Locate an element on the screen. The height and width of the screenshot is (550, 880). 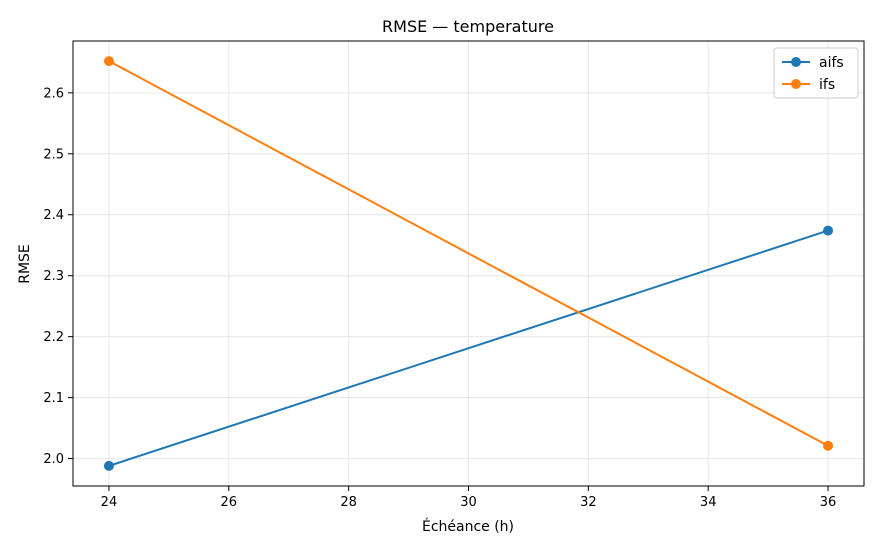
legend: aifs ifs is located at coordinates (816, 73).